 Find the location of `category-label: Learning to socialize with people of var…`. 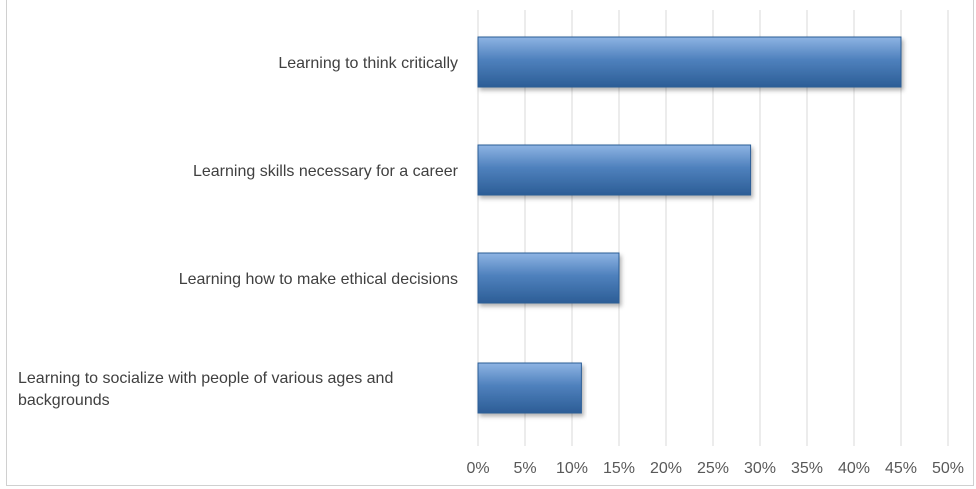

category-label: Learning to socialize with people of var… is located at coordinates (205, 389).